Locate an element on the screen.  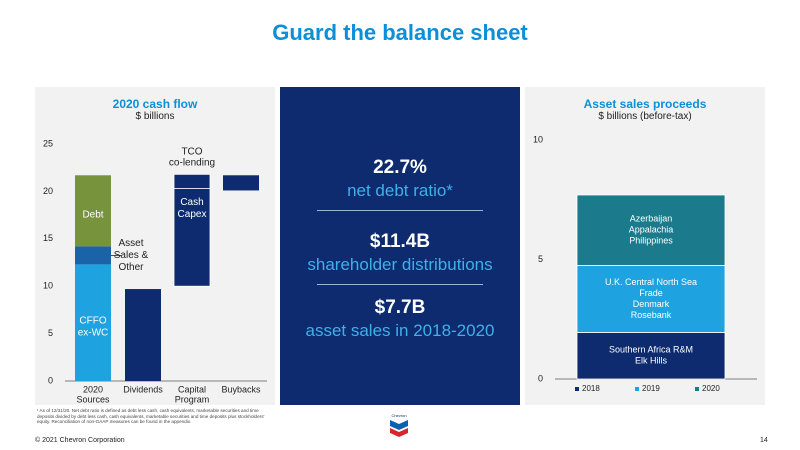
x-tick-label: Buybacks is located at coordinates (241, 389).